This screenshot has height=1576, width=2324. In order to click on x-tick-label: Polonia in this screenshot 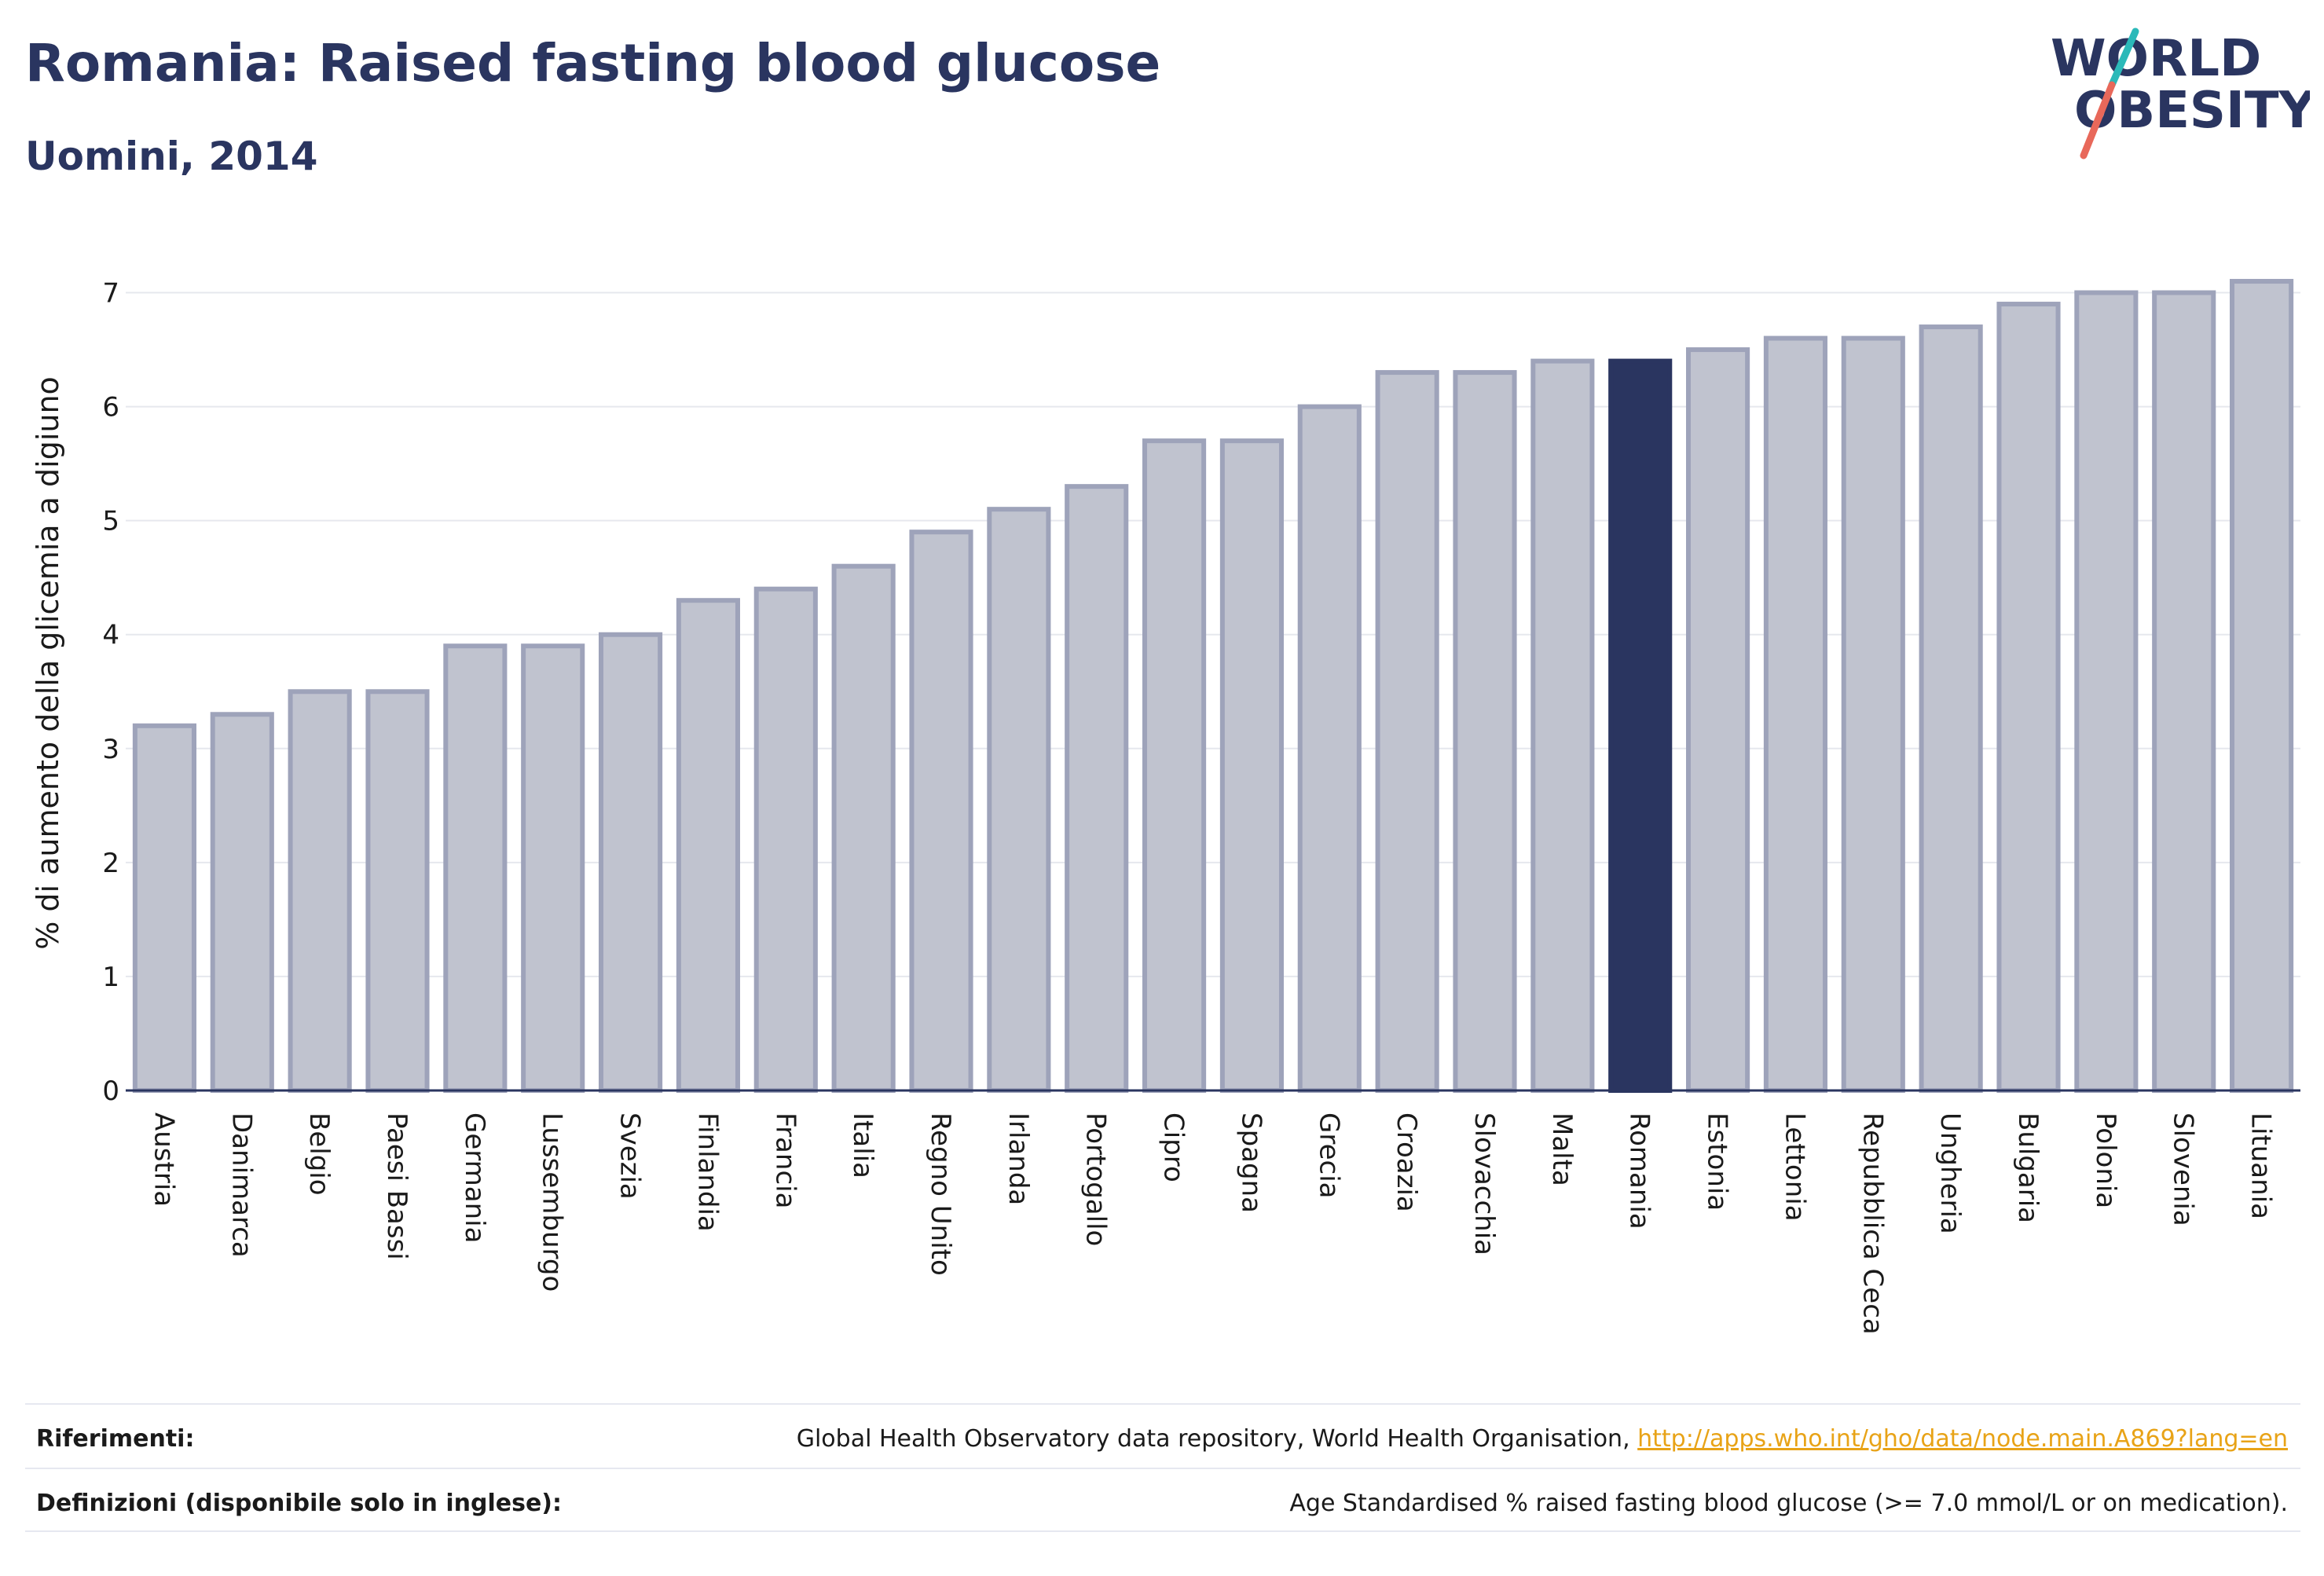, I will do `click(2105, 1160)`.